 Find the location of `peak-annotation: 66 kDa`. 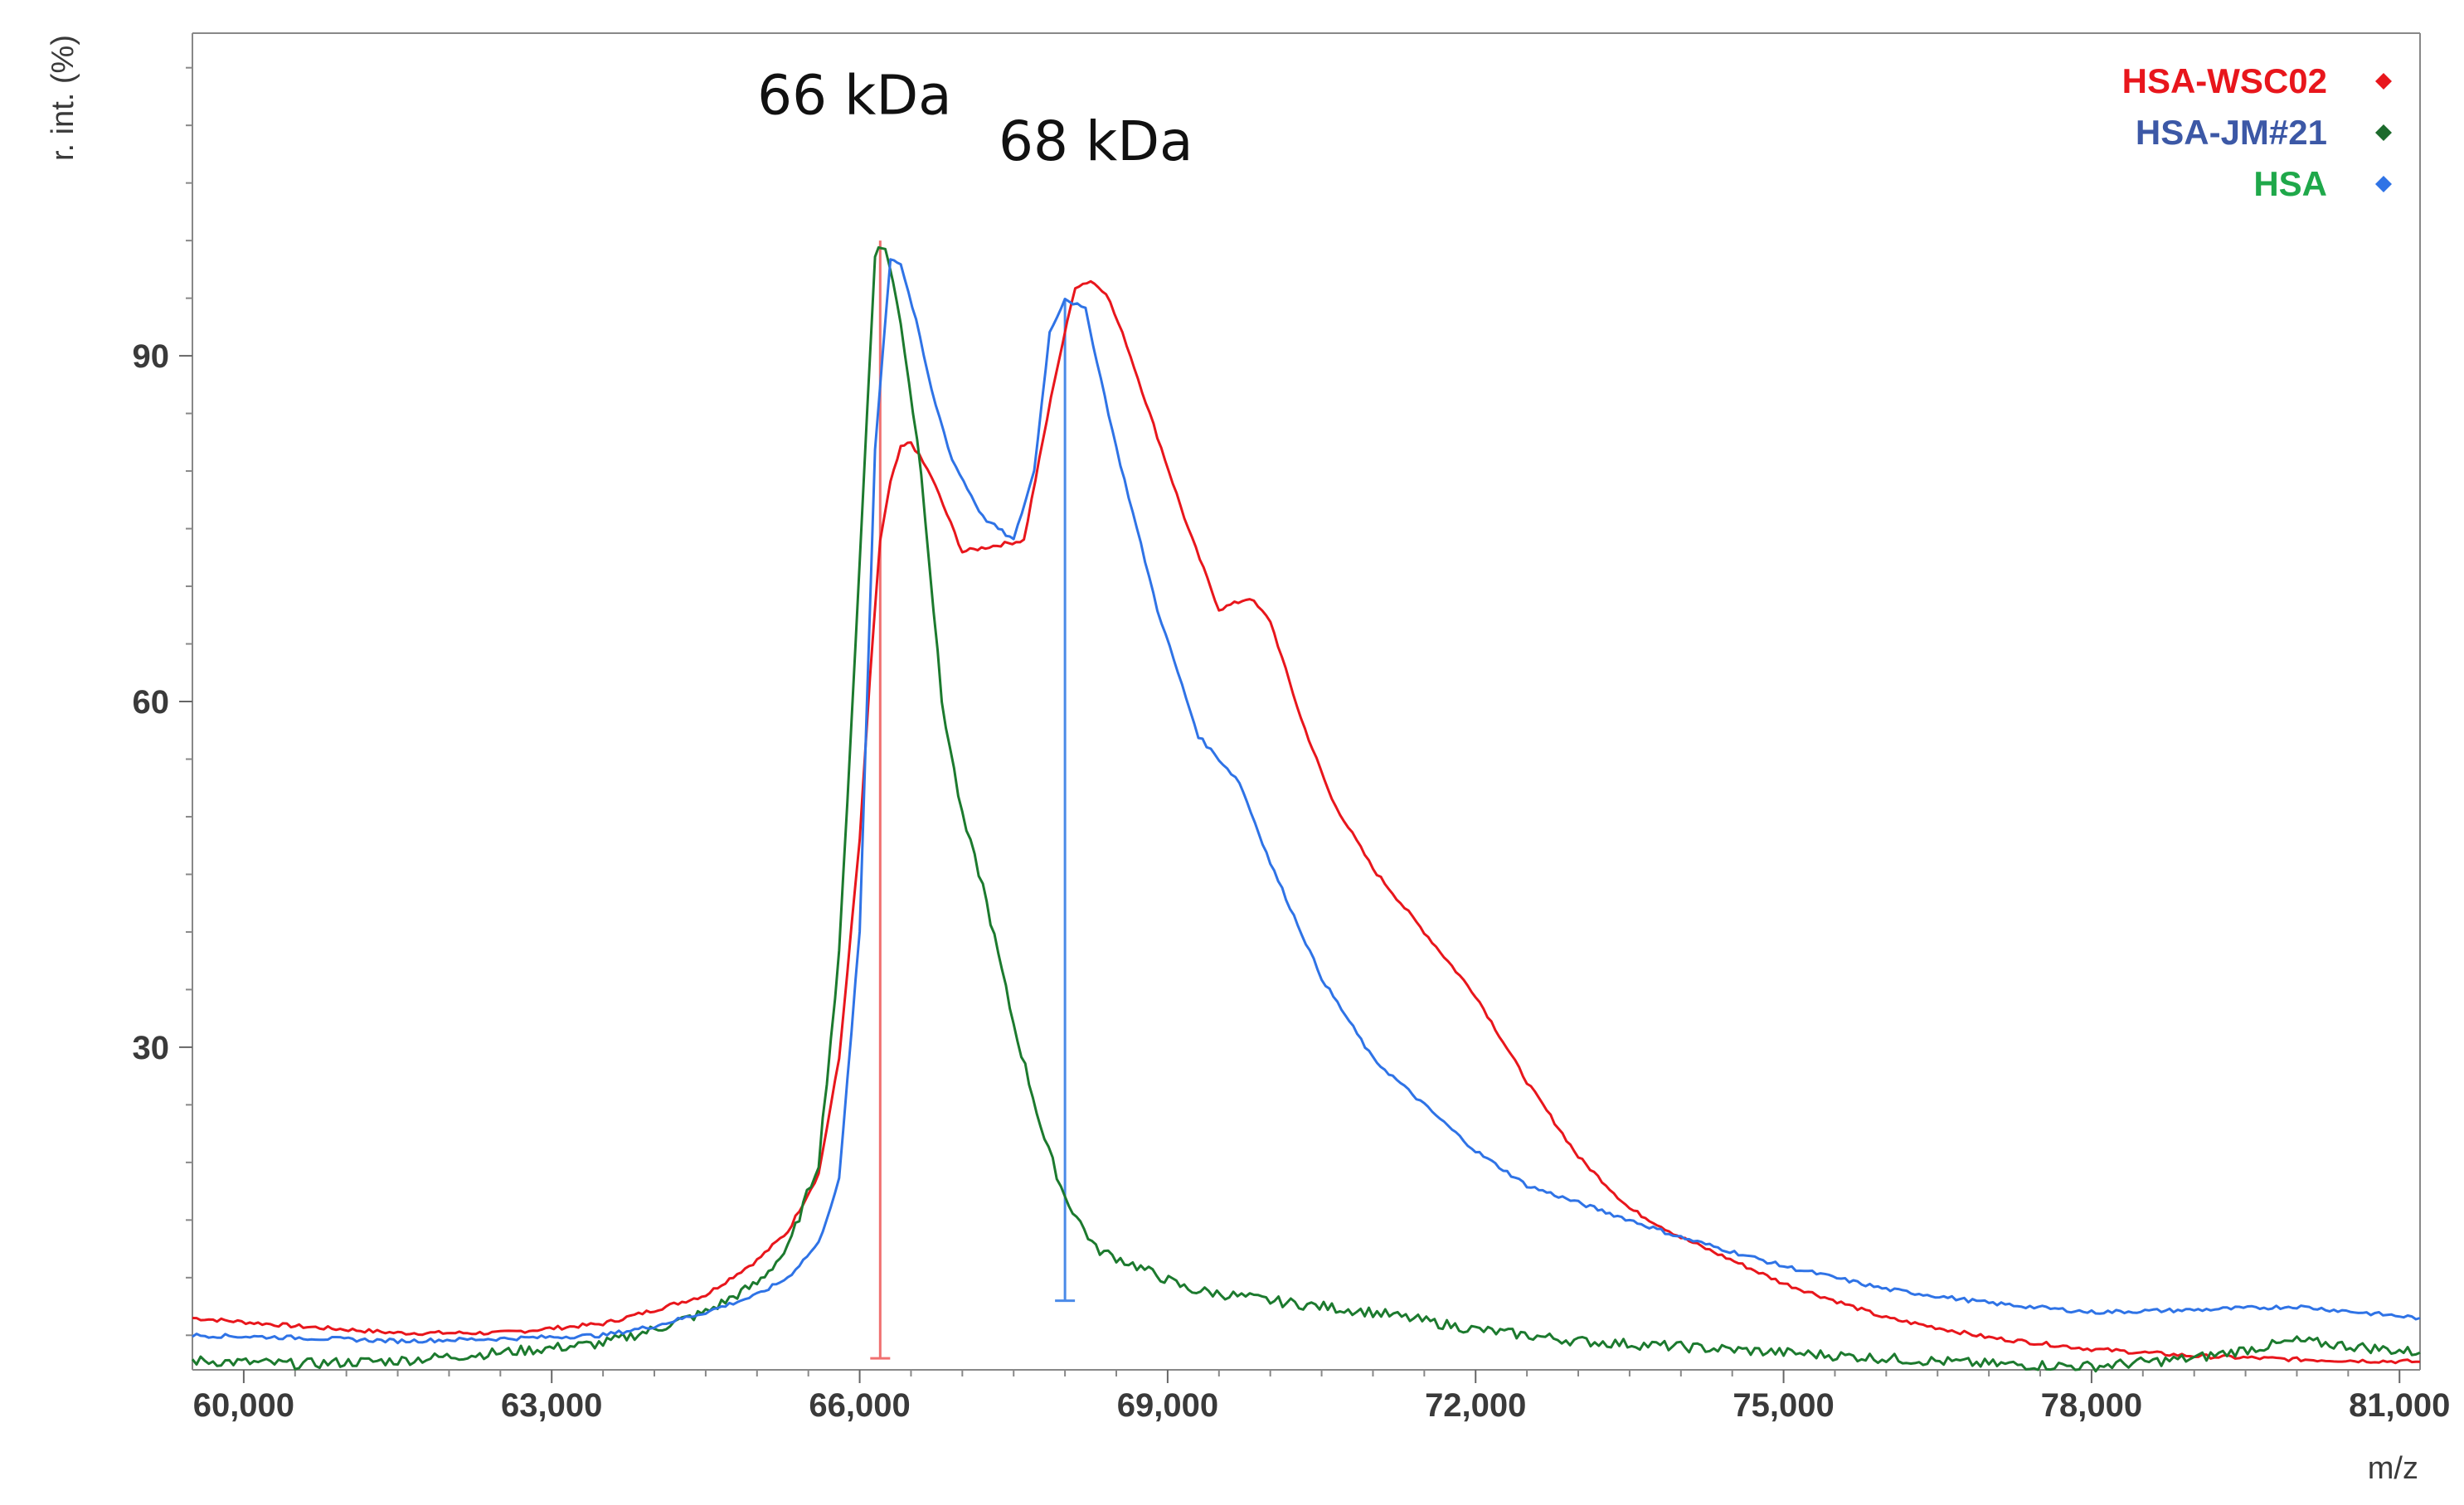

peak-annotation: 66 kDa is located at coordinates (854, 95).